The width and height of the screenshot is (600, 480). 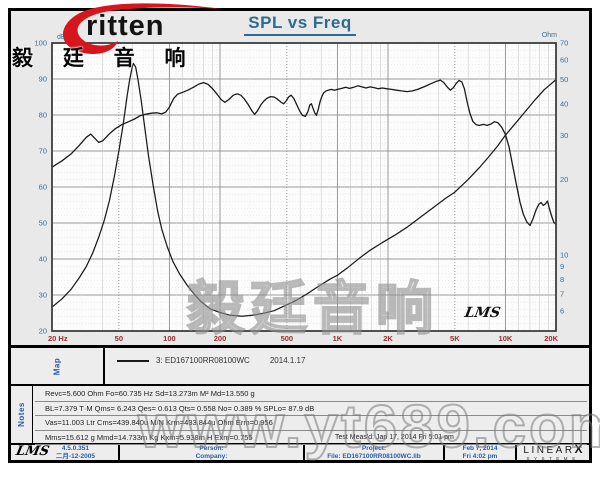 I want to click on lms-version-block: 4.5.0.351 二月-12-2005, so click(x=75, y=452).